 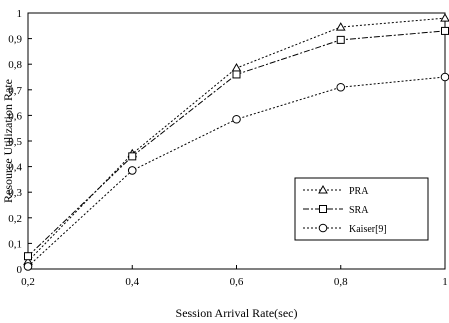 I want to click on y-axis-title: Resource Utilization Rate, so click(x=8, y=141).